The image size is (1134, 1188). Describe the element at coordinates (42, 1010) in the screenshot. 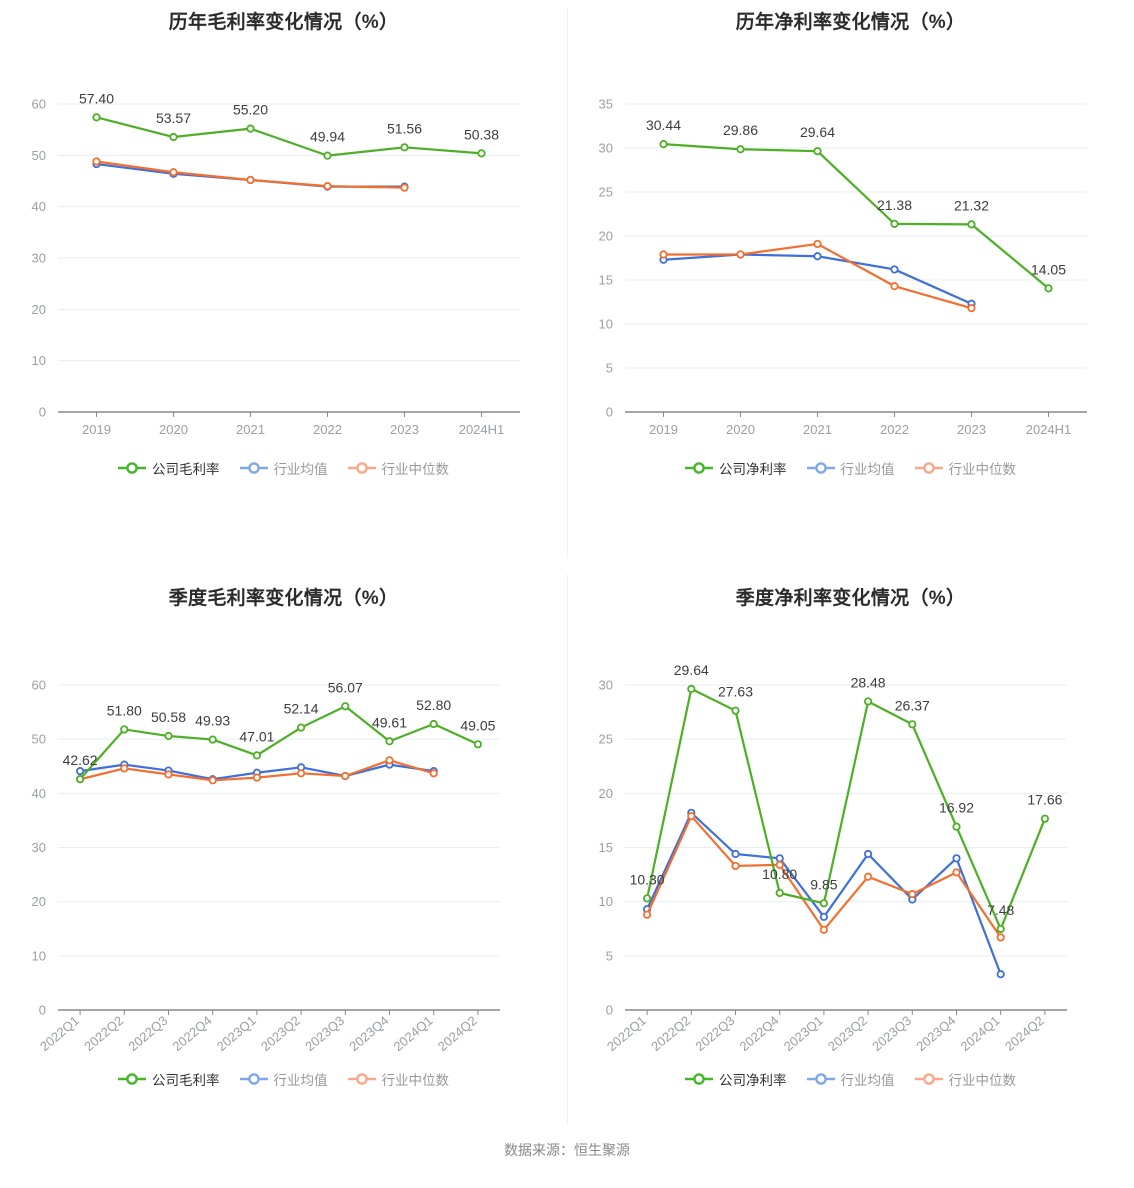

I see `svg-text: 0` at that location.